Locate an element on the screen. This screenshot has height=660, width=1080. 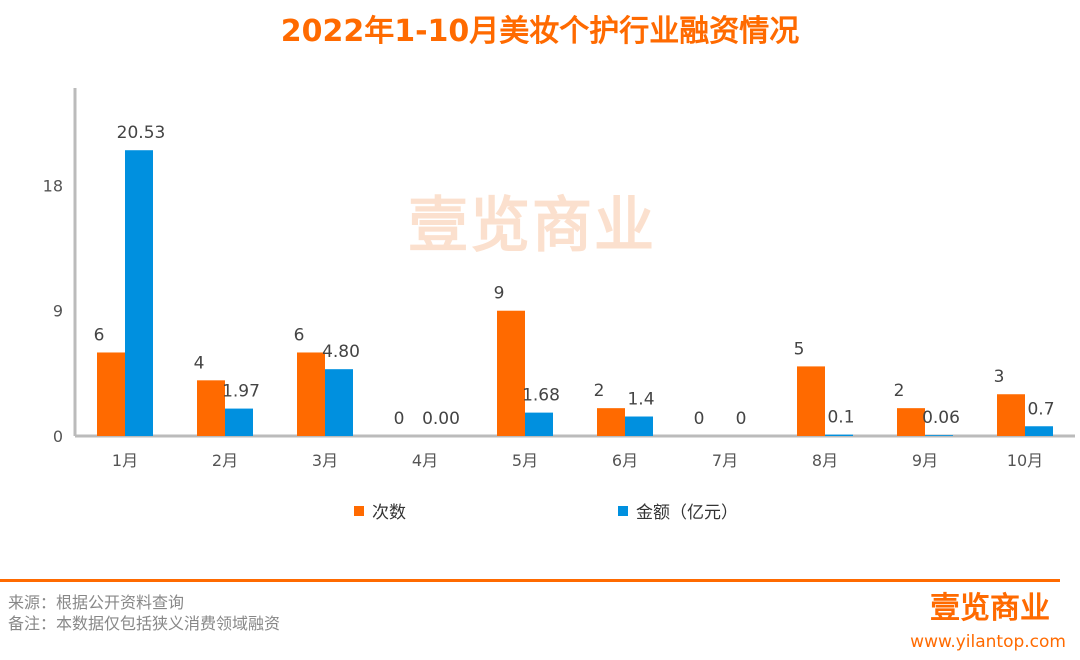
y-tick-label: 0 is located at coordinates (58, 436).